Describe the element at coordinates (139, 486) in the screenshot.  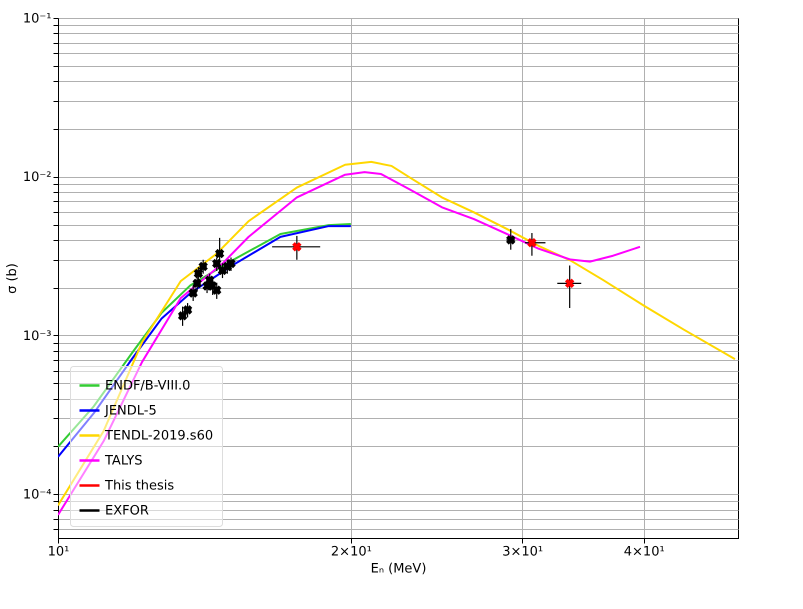
I see `legend-label: This thesis` at that location.